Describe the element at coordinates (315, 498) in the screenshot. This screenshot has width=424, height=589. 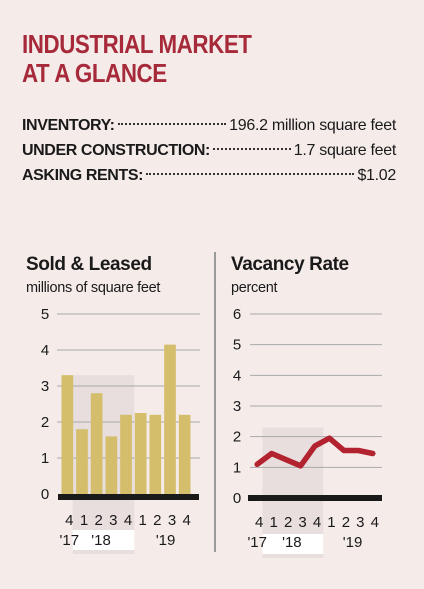
I see `vacancy-rate-baseline` at that location.